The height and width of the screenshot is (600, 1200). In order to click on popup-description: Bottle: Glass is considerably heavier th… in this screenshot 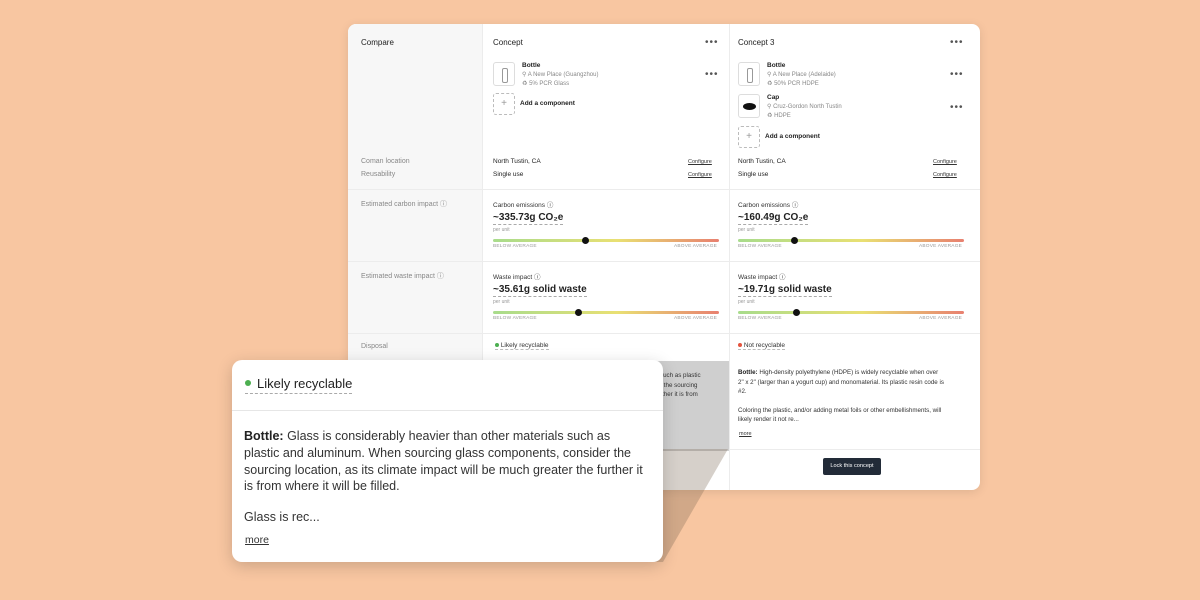, I will do `click(443, 461)`.